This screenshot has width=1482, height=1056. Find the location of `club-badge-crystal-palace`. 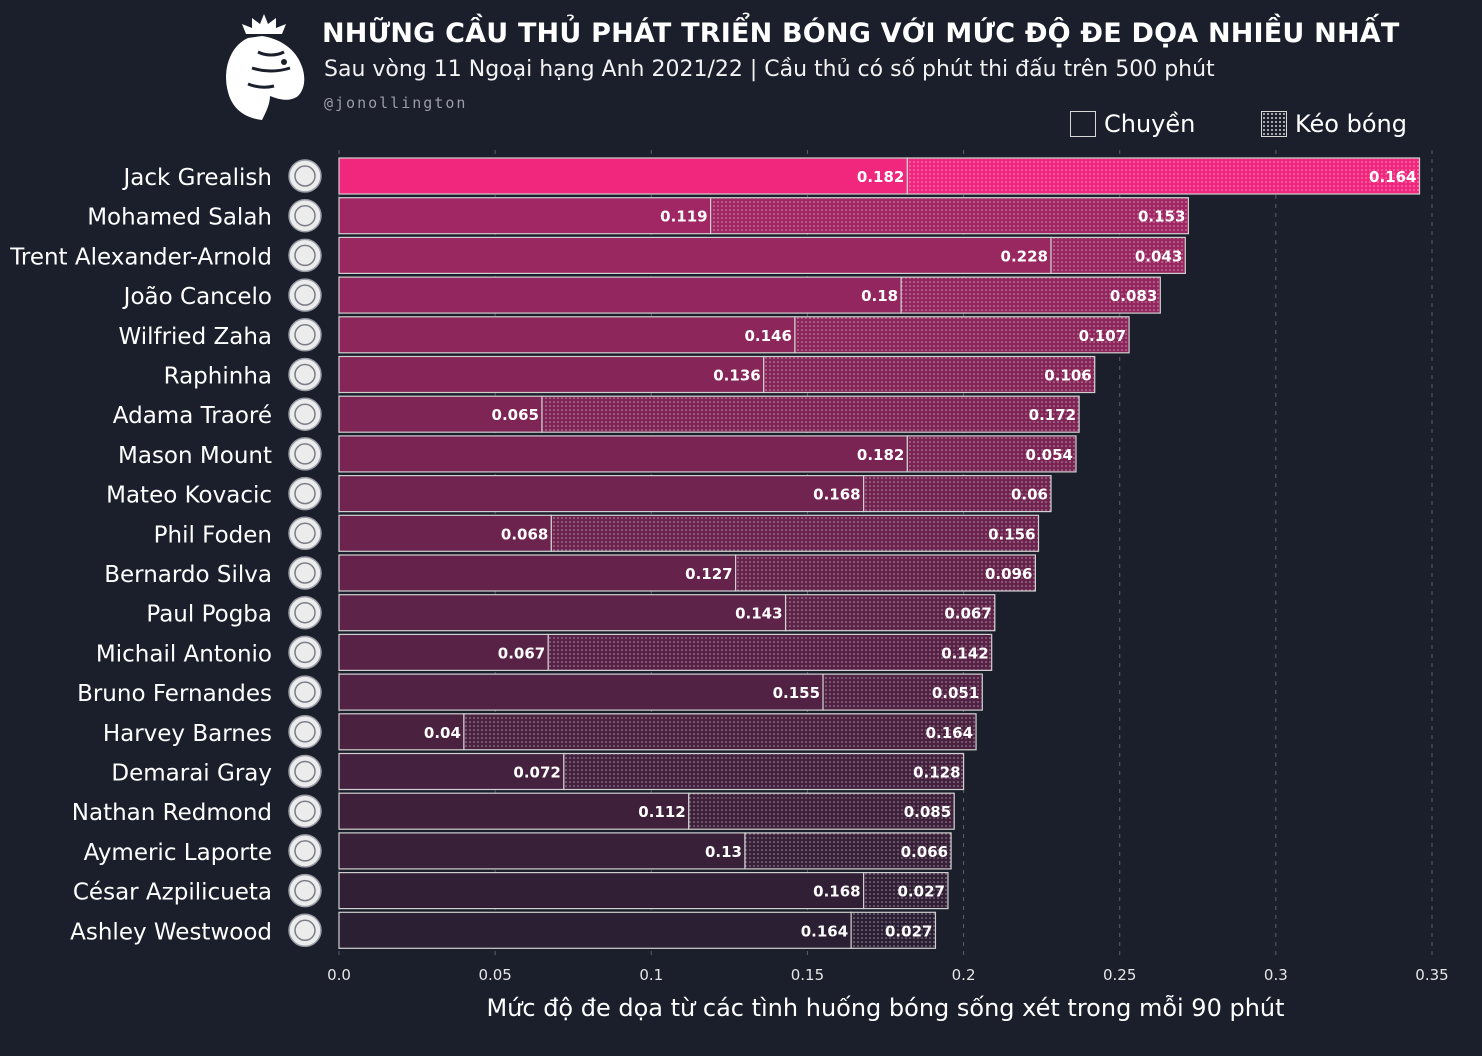

club-badge-crystal-palace is located at coordinates (305, 335).